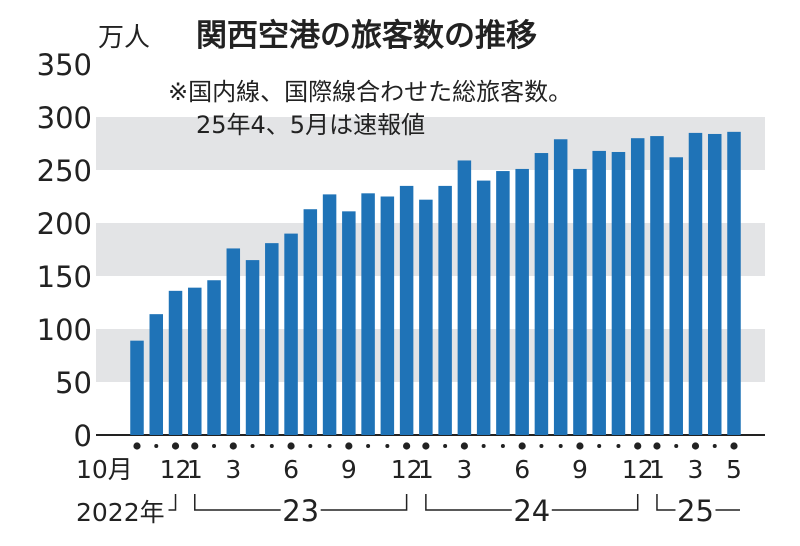  I want to click on year-groups: 2022年 23 24 25, so click(408, 511).